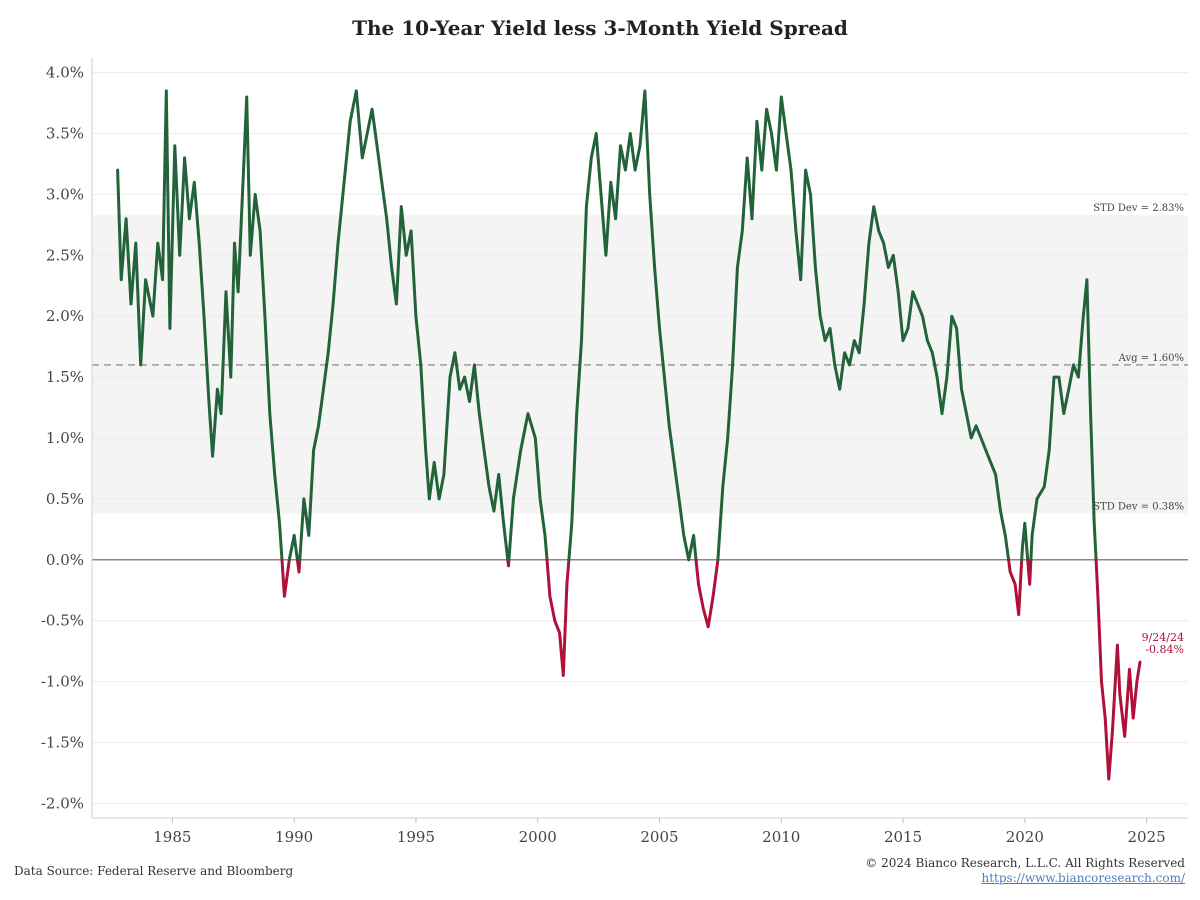 This screenshot has width=1200, height=900. What do you see at coordinates (65, 255) in the screenshot?
I see `y-tick-label: 2.5%` at bounding box center [65, 255].